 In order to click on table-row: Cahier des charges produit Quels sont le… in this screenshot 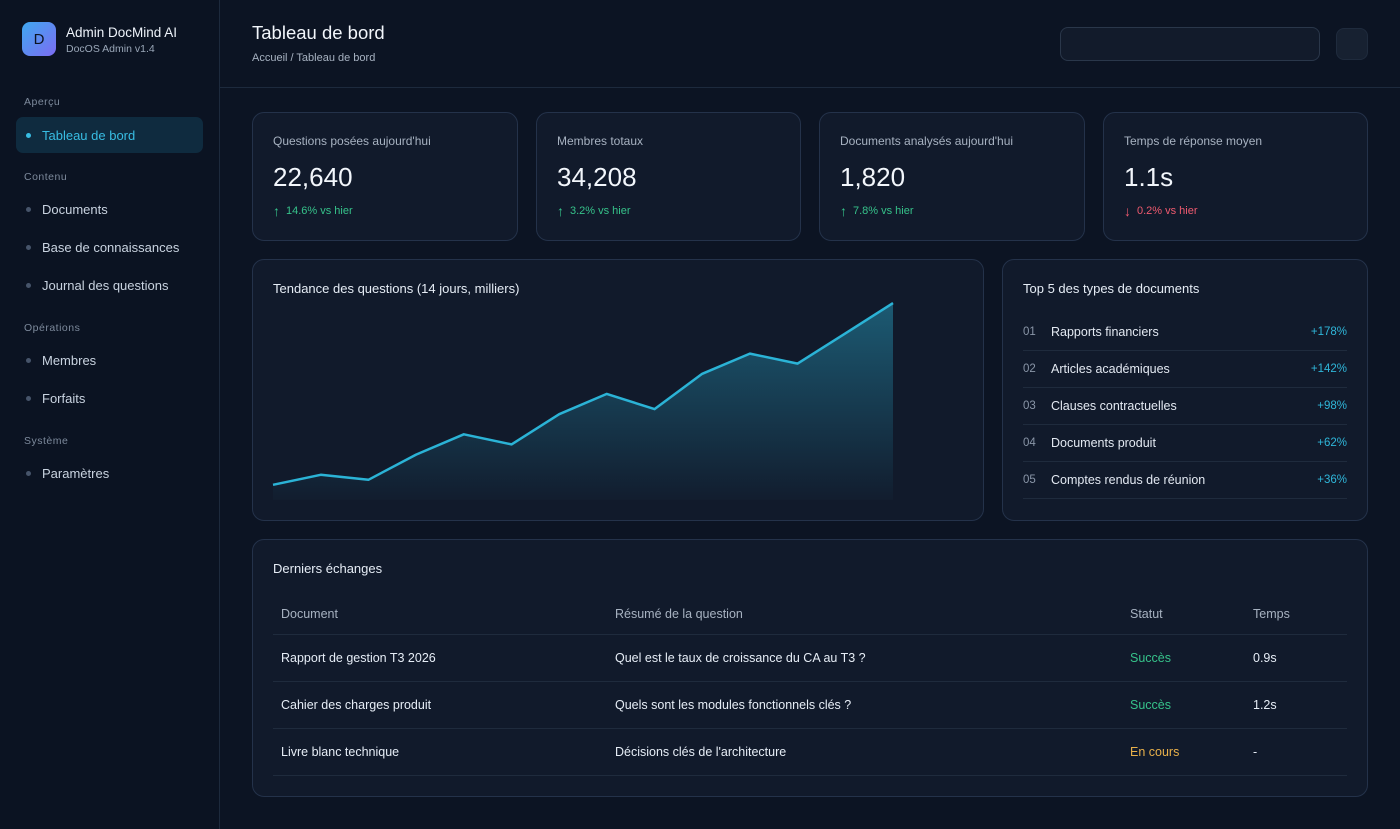, I will do `click(810, 705)`.